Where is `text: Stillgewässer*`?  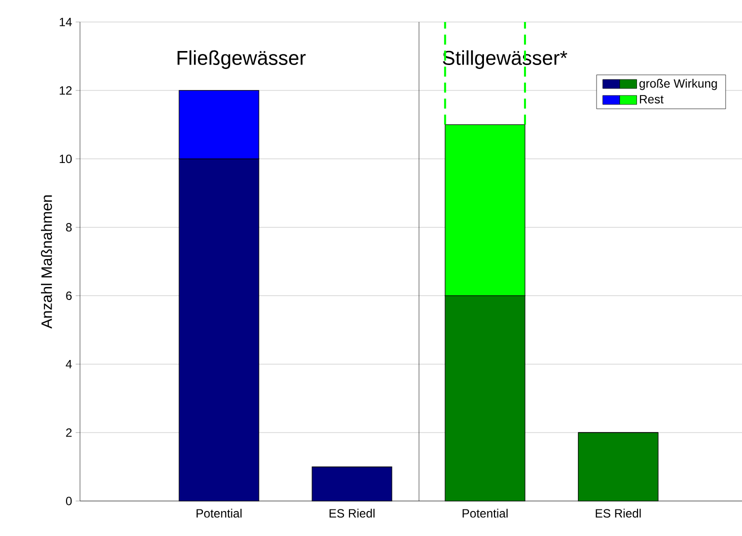
text: Stillgewässer* is located at coordinates (505, 59).